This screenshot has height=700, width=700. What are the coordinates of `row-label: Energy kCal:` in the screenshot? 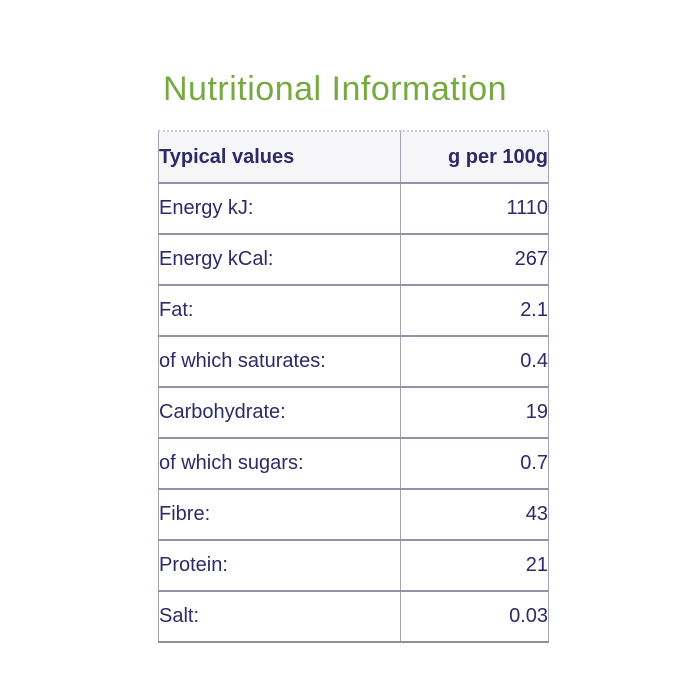 It's located at (216, 259).